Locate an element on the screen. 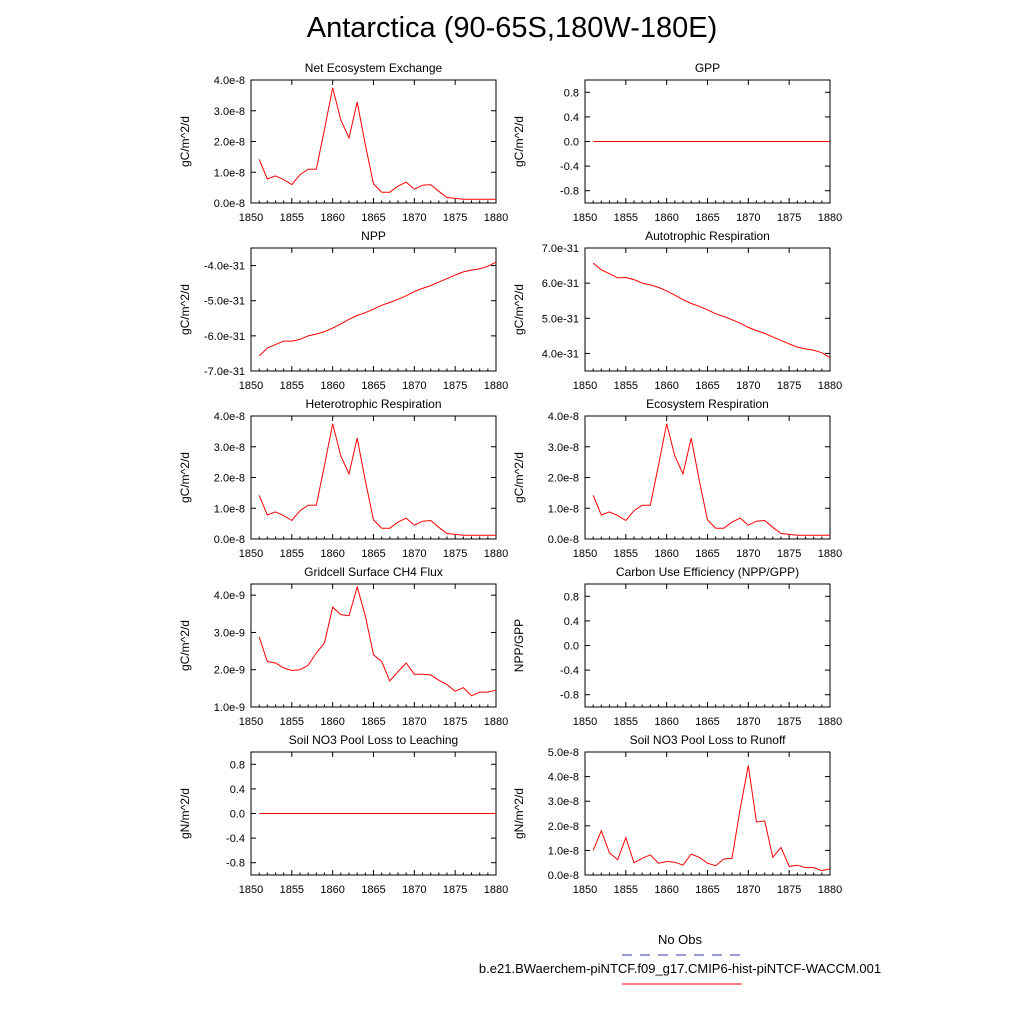 This screenshot has height=1024, width=1024. panel-10-xtick-label: 1860 is located at coordinates (666, 890).